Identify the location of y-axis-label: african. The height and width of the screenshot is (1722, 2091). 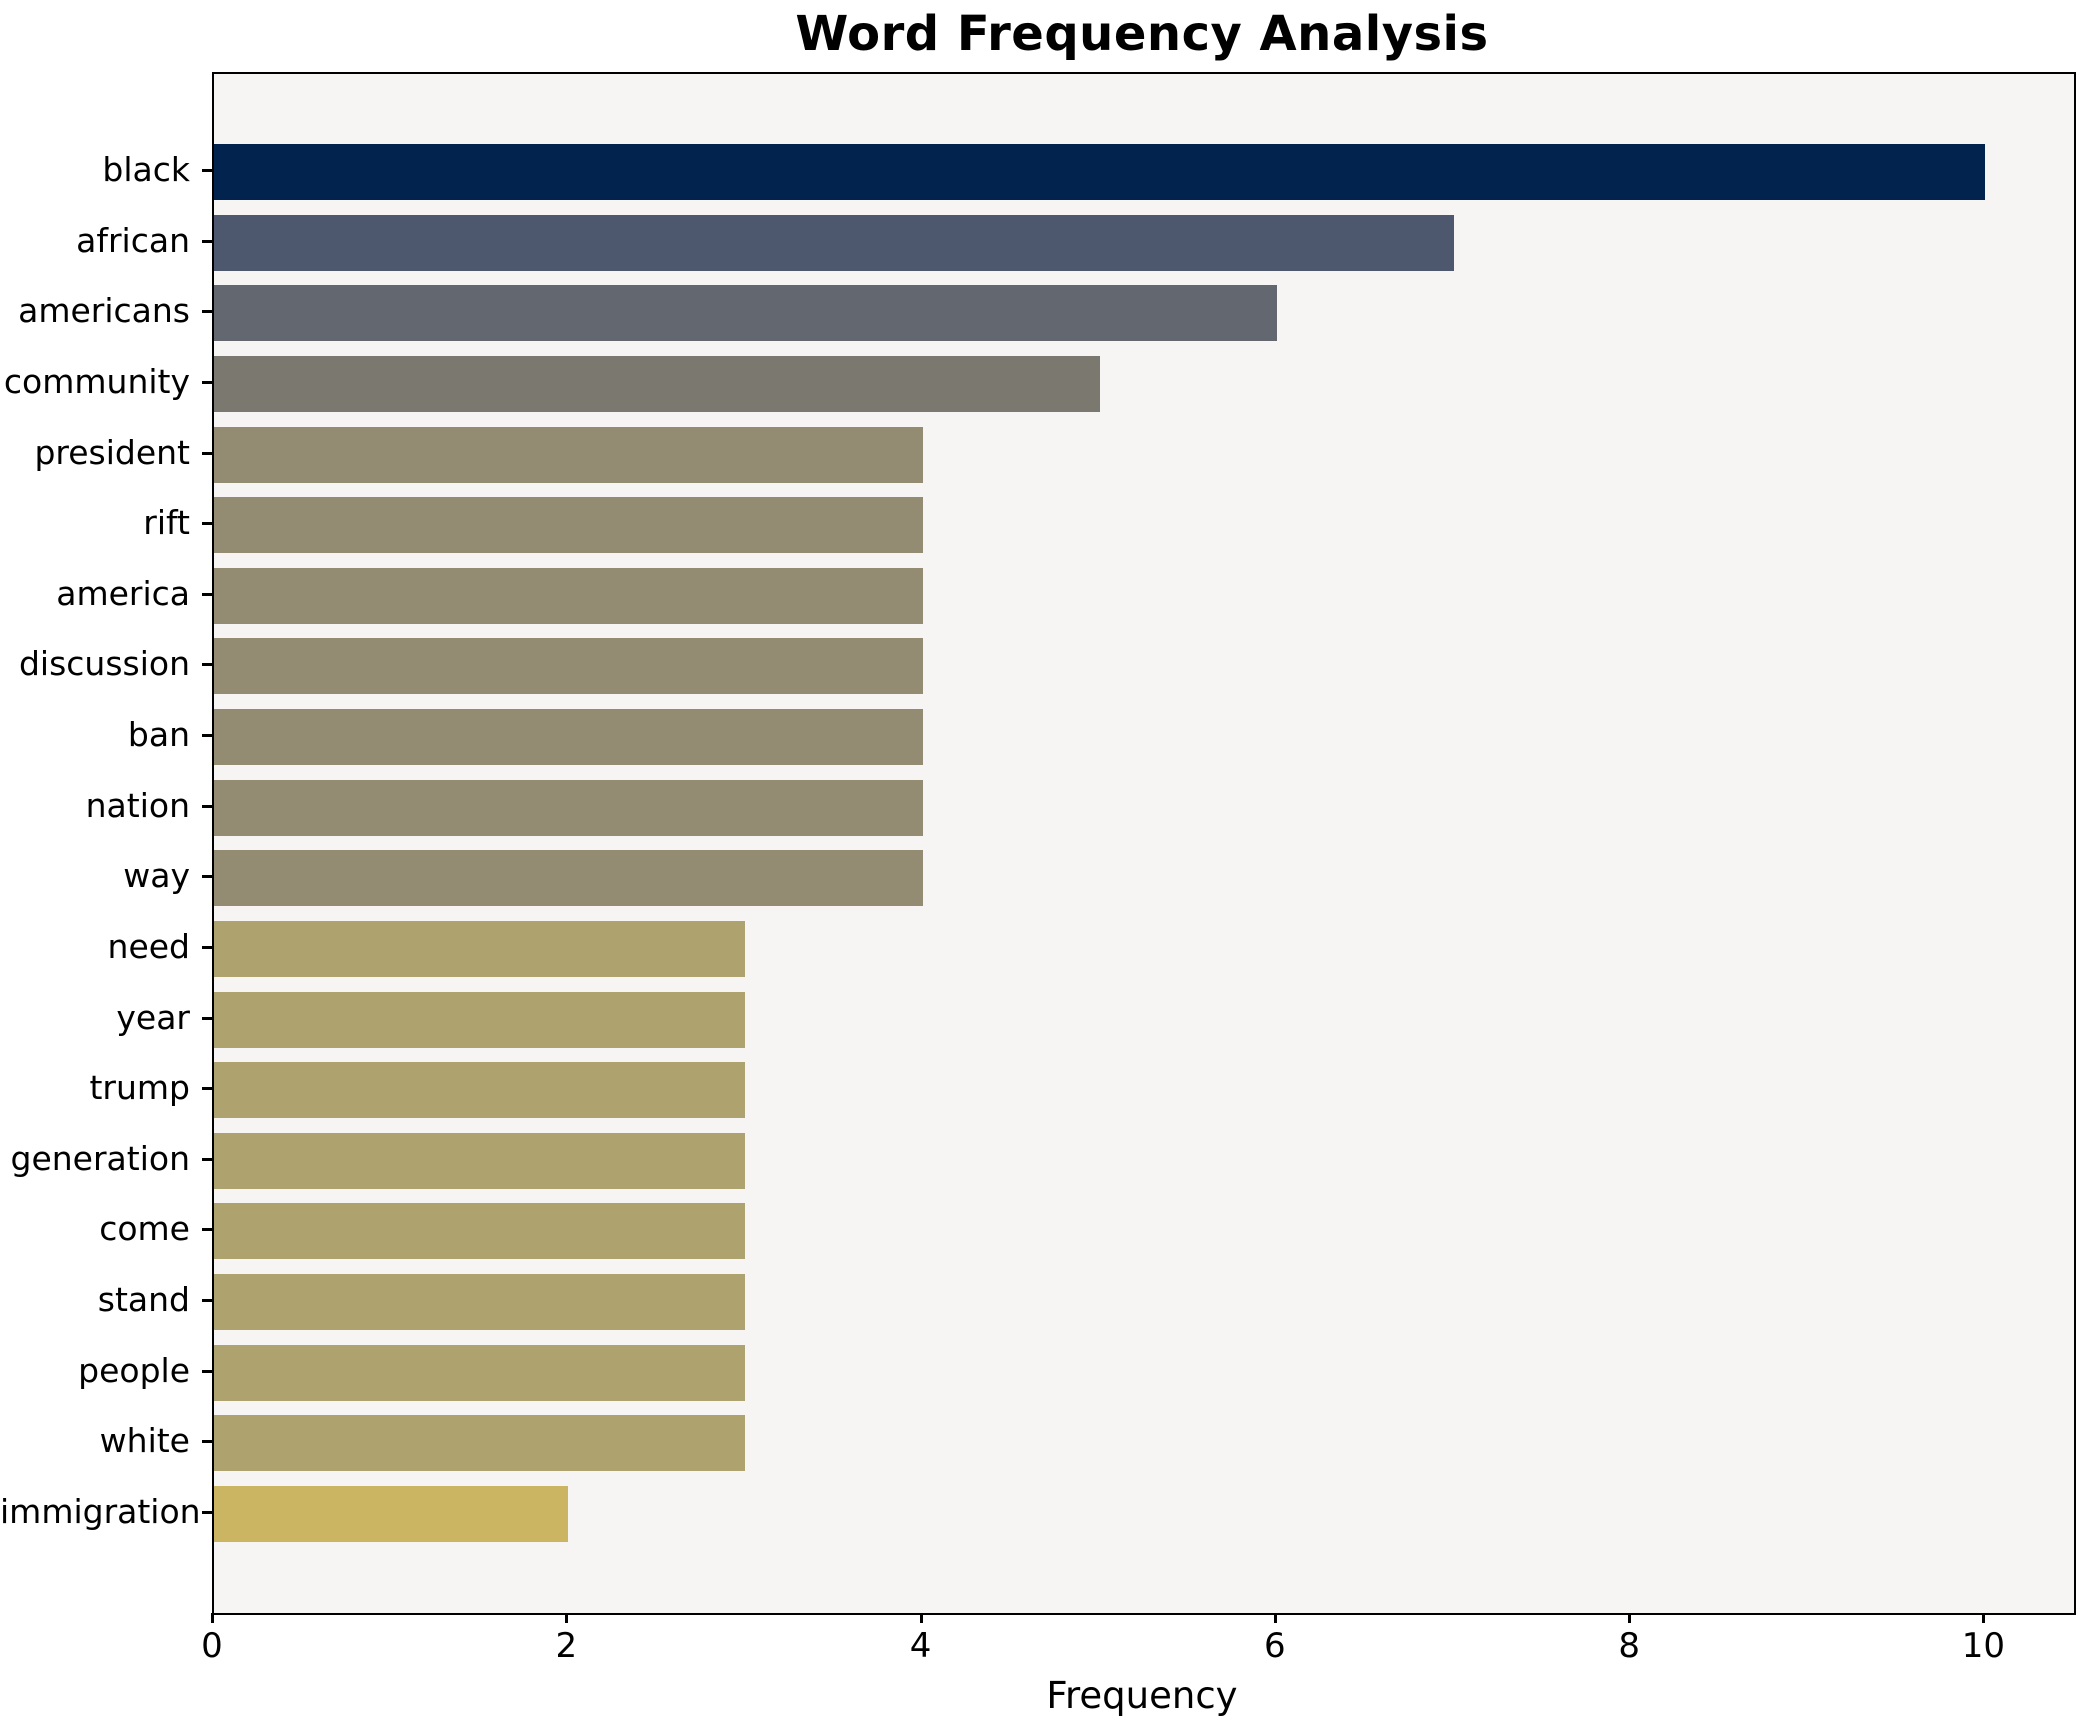
(133, 240).